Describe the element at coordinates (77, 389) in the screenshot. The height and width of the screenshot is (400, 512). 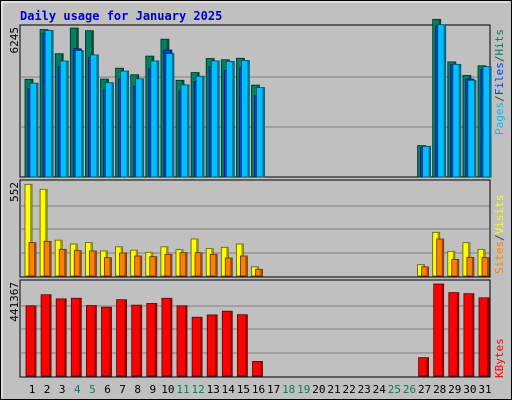
I see `day-label-4: 4` at that location.